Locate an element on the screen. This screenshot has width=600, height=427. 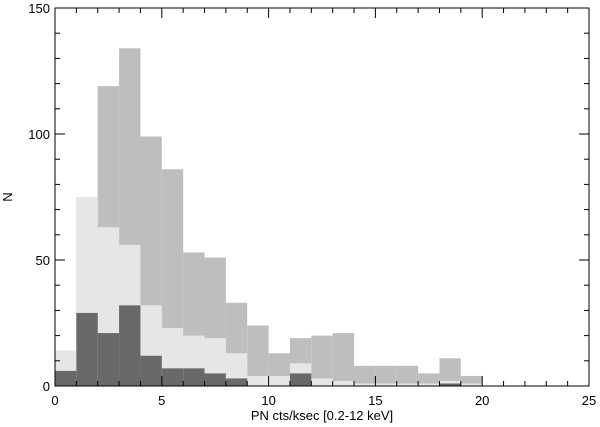
x-tick-label: 0 is located at coordinates (54, 400).